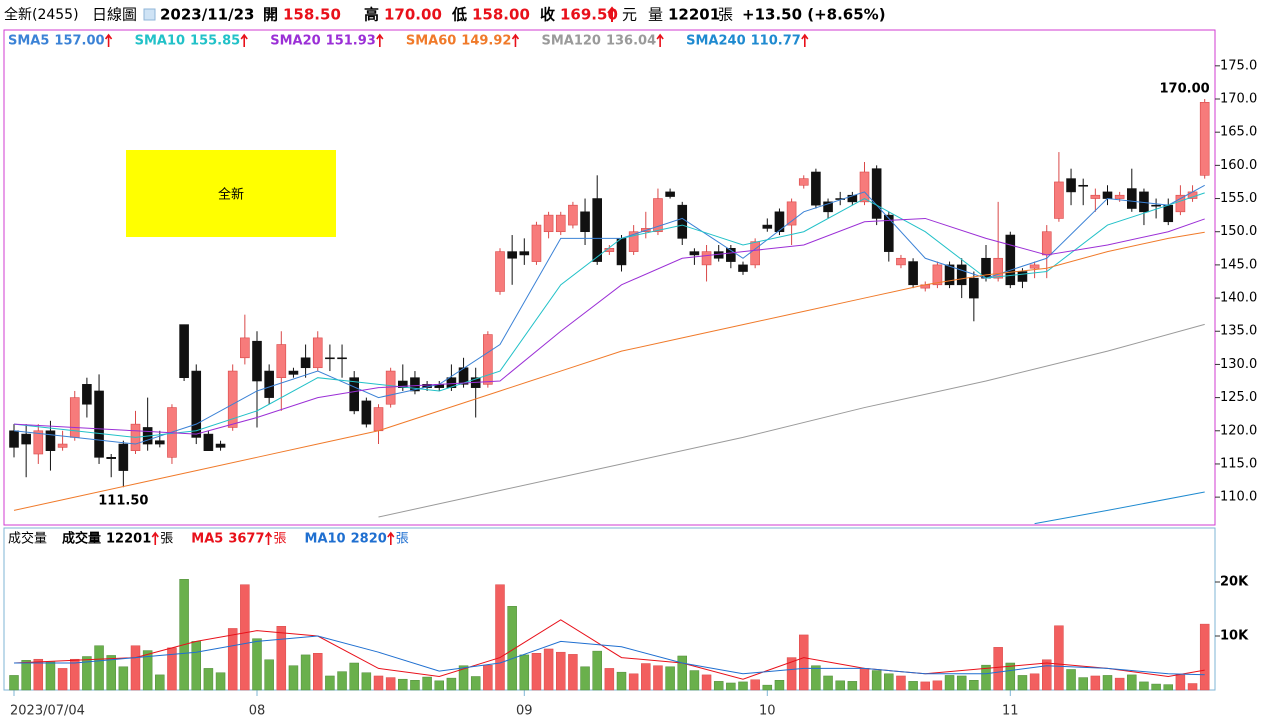 Image resolution: width=1279 pixels, height=723 pixels. I want to click on low-annotation: 111.50, so click(123, 501).